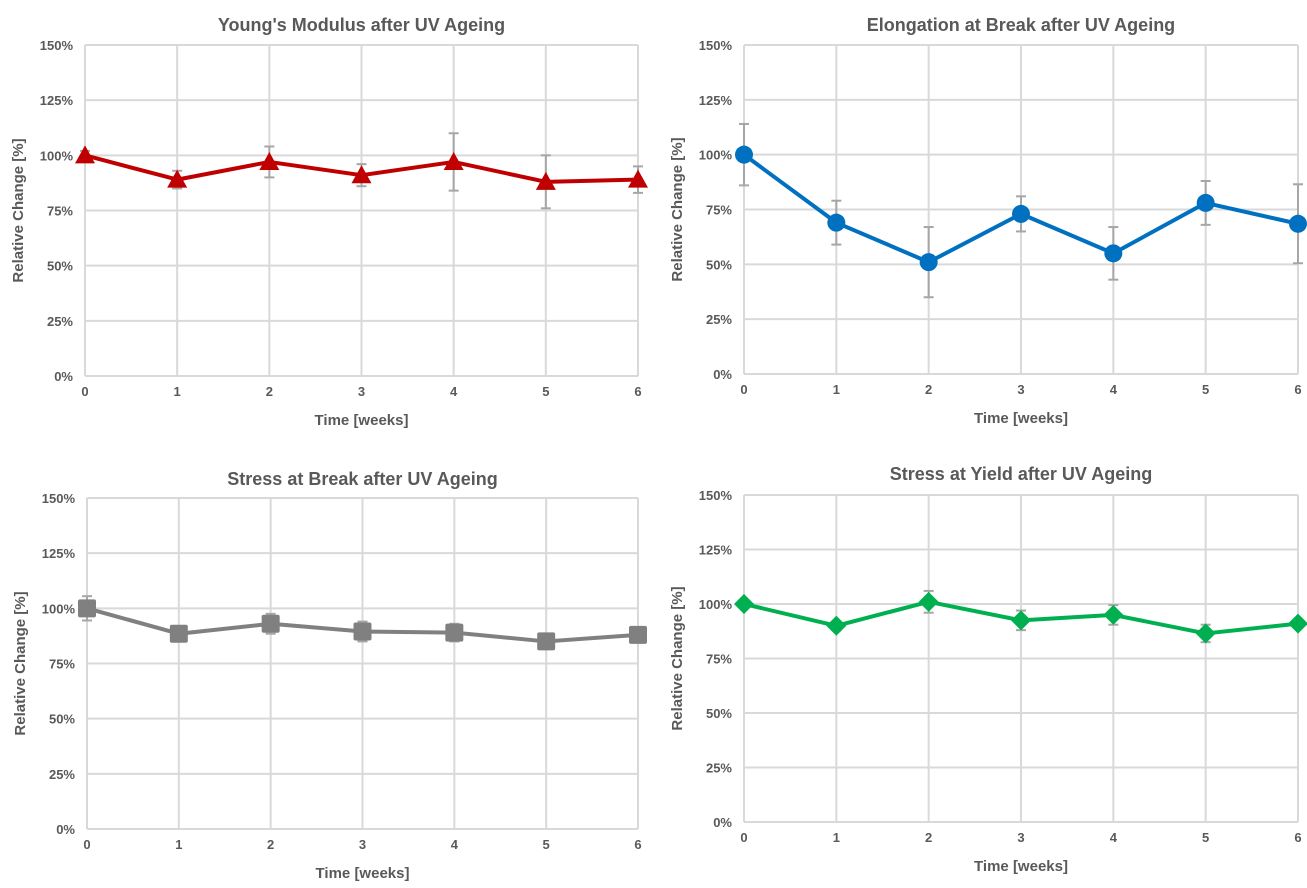 The width and height of the screenshot is (1307, 888). I want to click on chart-title: Stress at Yield after UV Ageing, so click(1021, 474).